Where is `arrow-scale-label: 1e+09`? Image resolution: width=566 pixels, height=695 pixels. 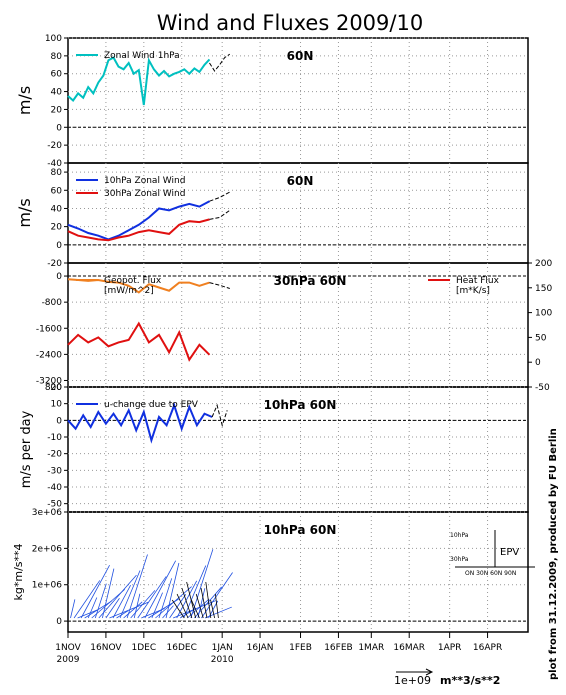
arrow-scale-label: 1e+09 is located at coordinates (412, 680).